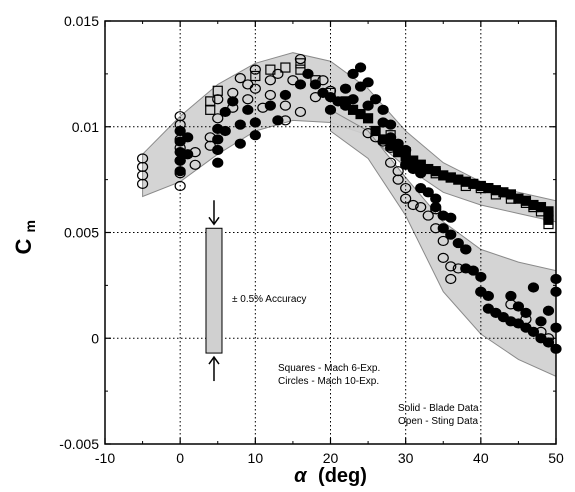  I want to click on x-axis-label: α (deg), so click(330, 476).